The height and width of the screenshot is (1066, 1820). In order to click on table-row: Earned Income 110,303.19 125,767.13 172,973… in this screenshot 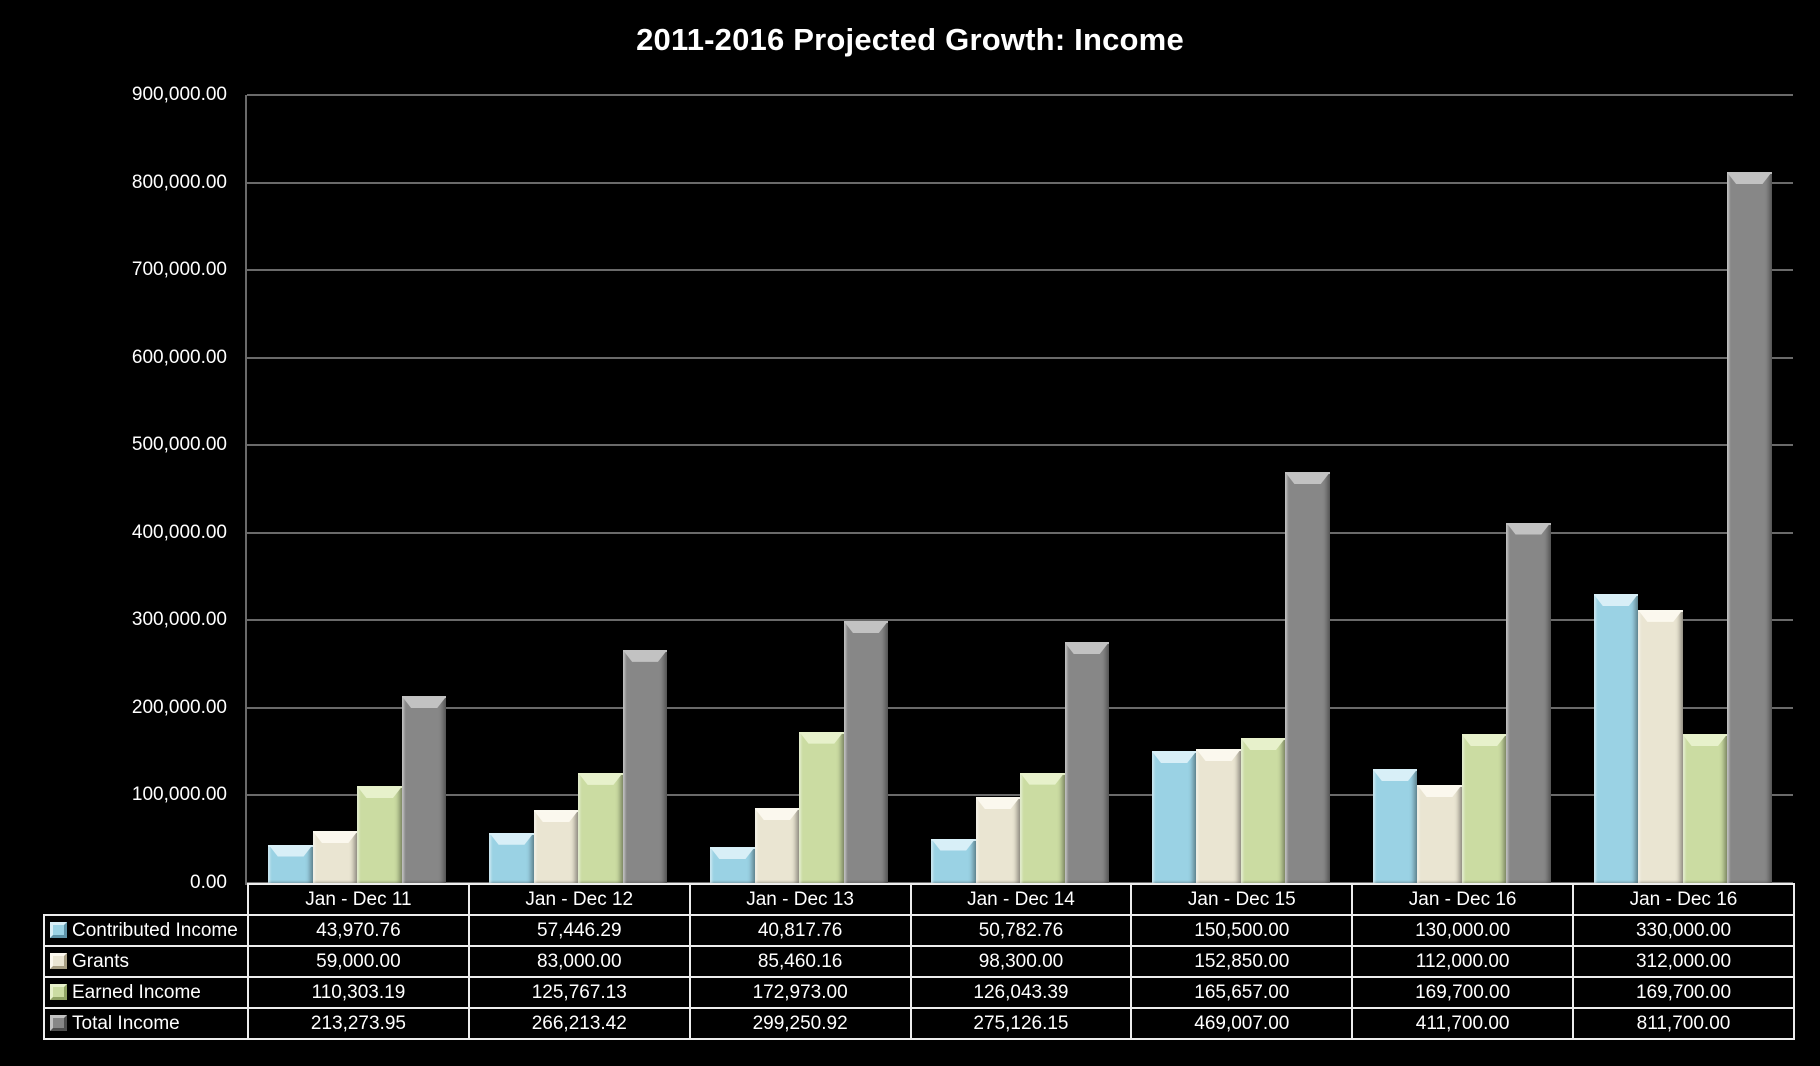, I will do `click(919, 992)`.